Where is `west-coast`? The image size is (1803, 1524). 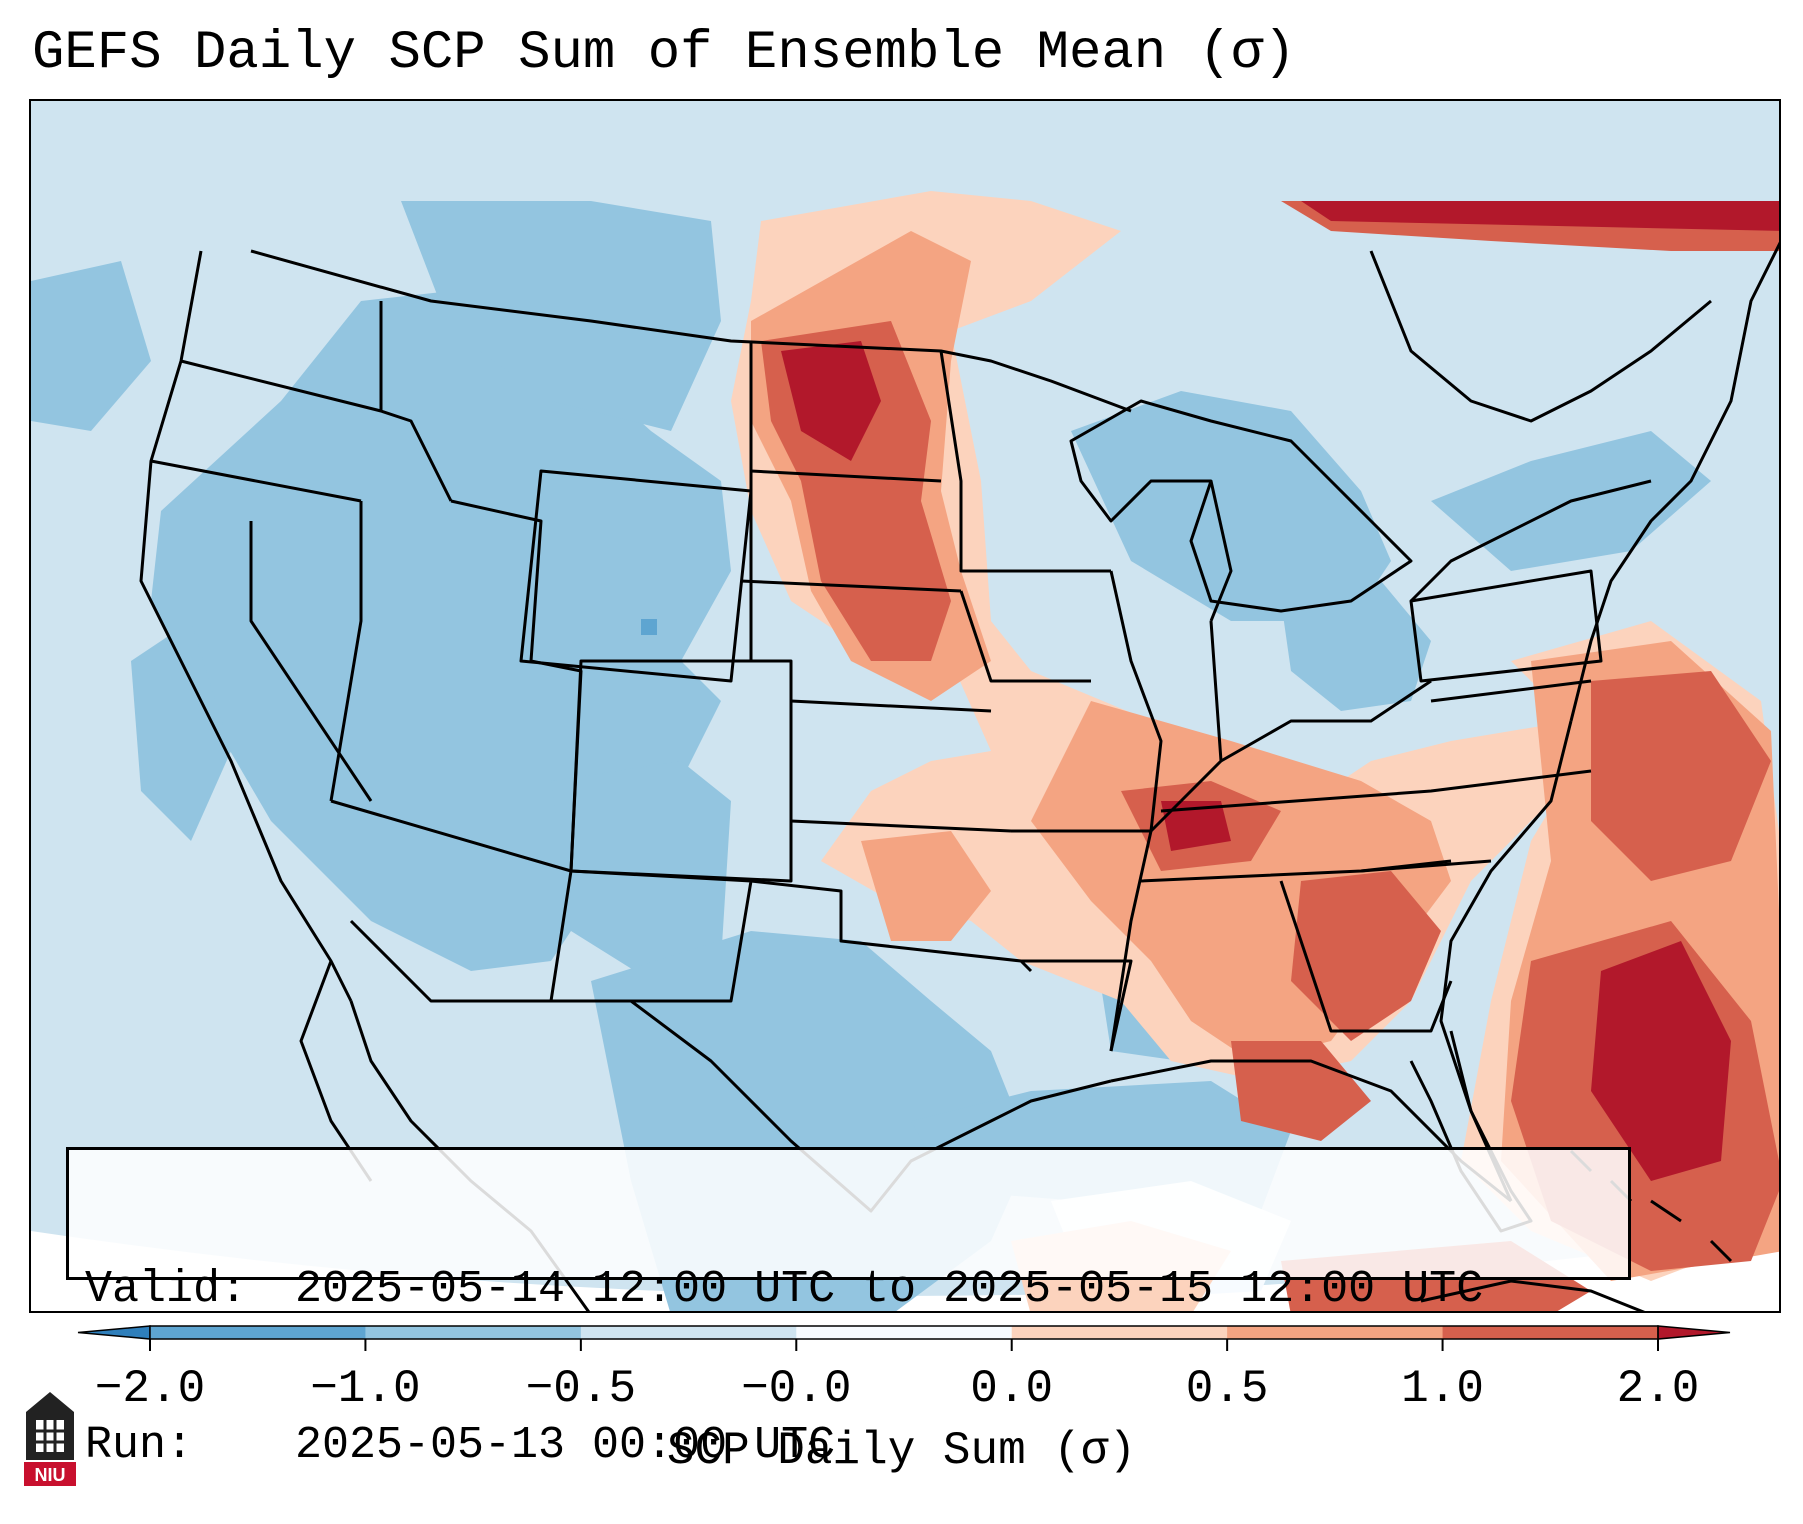
west-coast is located at coordinates (246, 626).